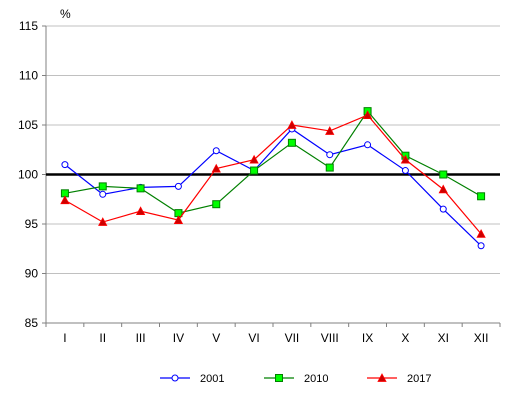 The image size is (515, 406). I want to click on legend-label: 2001, so click(212, 379).